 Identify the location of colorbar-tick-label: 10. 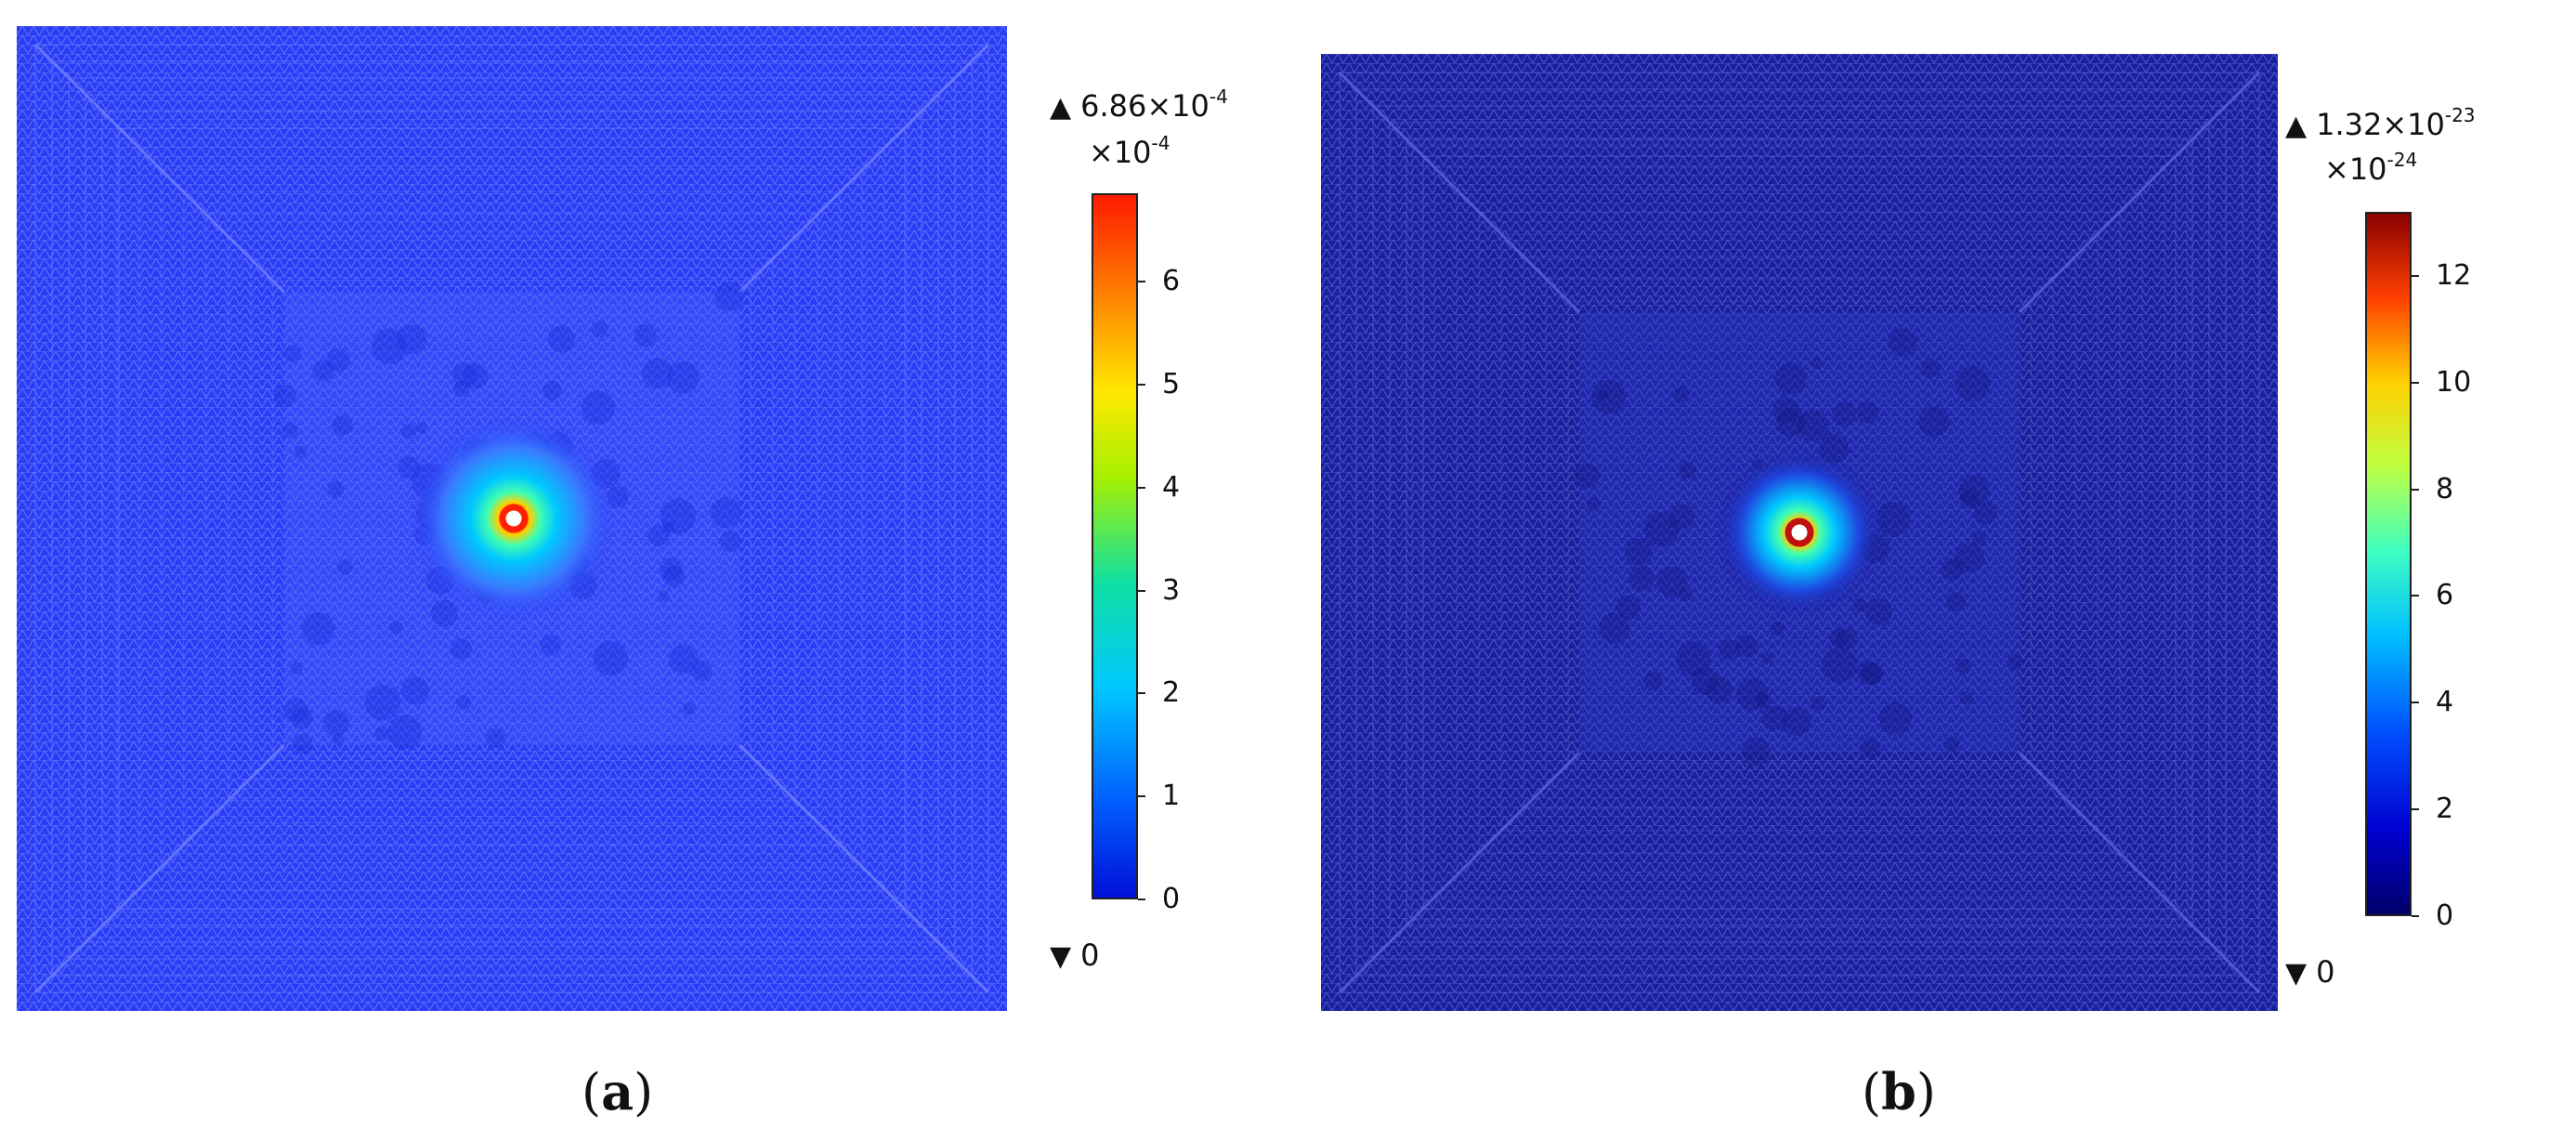
(2454, 382).